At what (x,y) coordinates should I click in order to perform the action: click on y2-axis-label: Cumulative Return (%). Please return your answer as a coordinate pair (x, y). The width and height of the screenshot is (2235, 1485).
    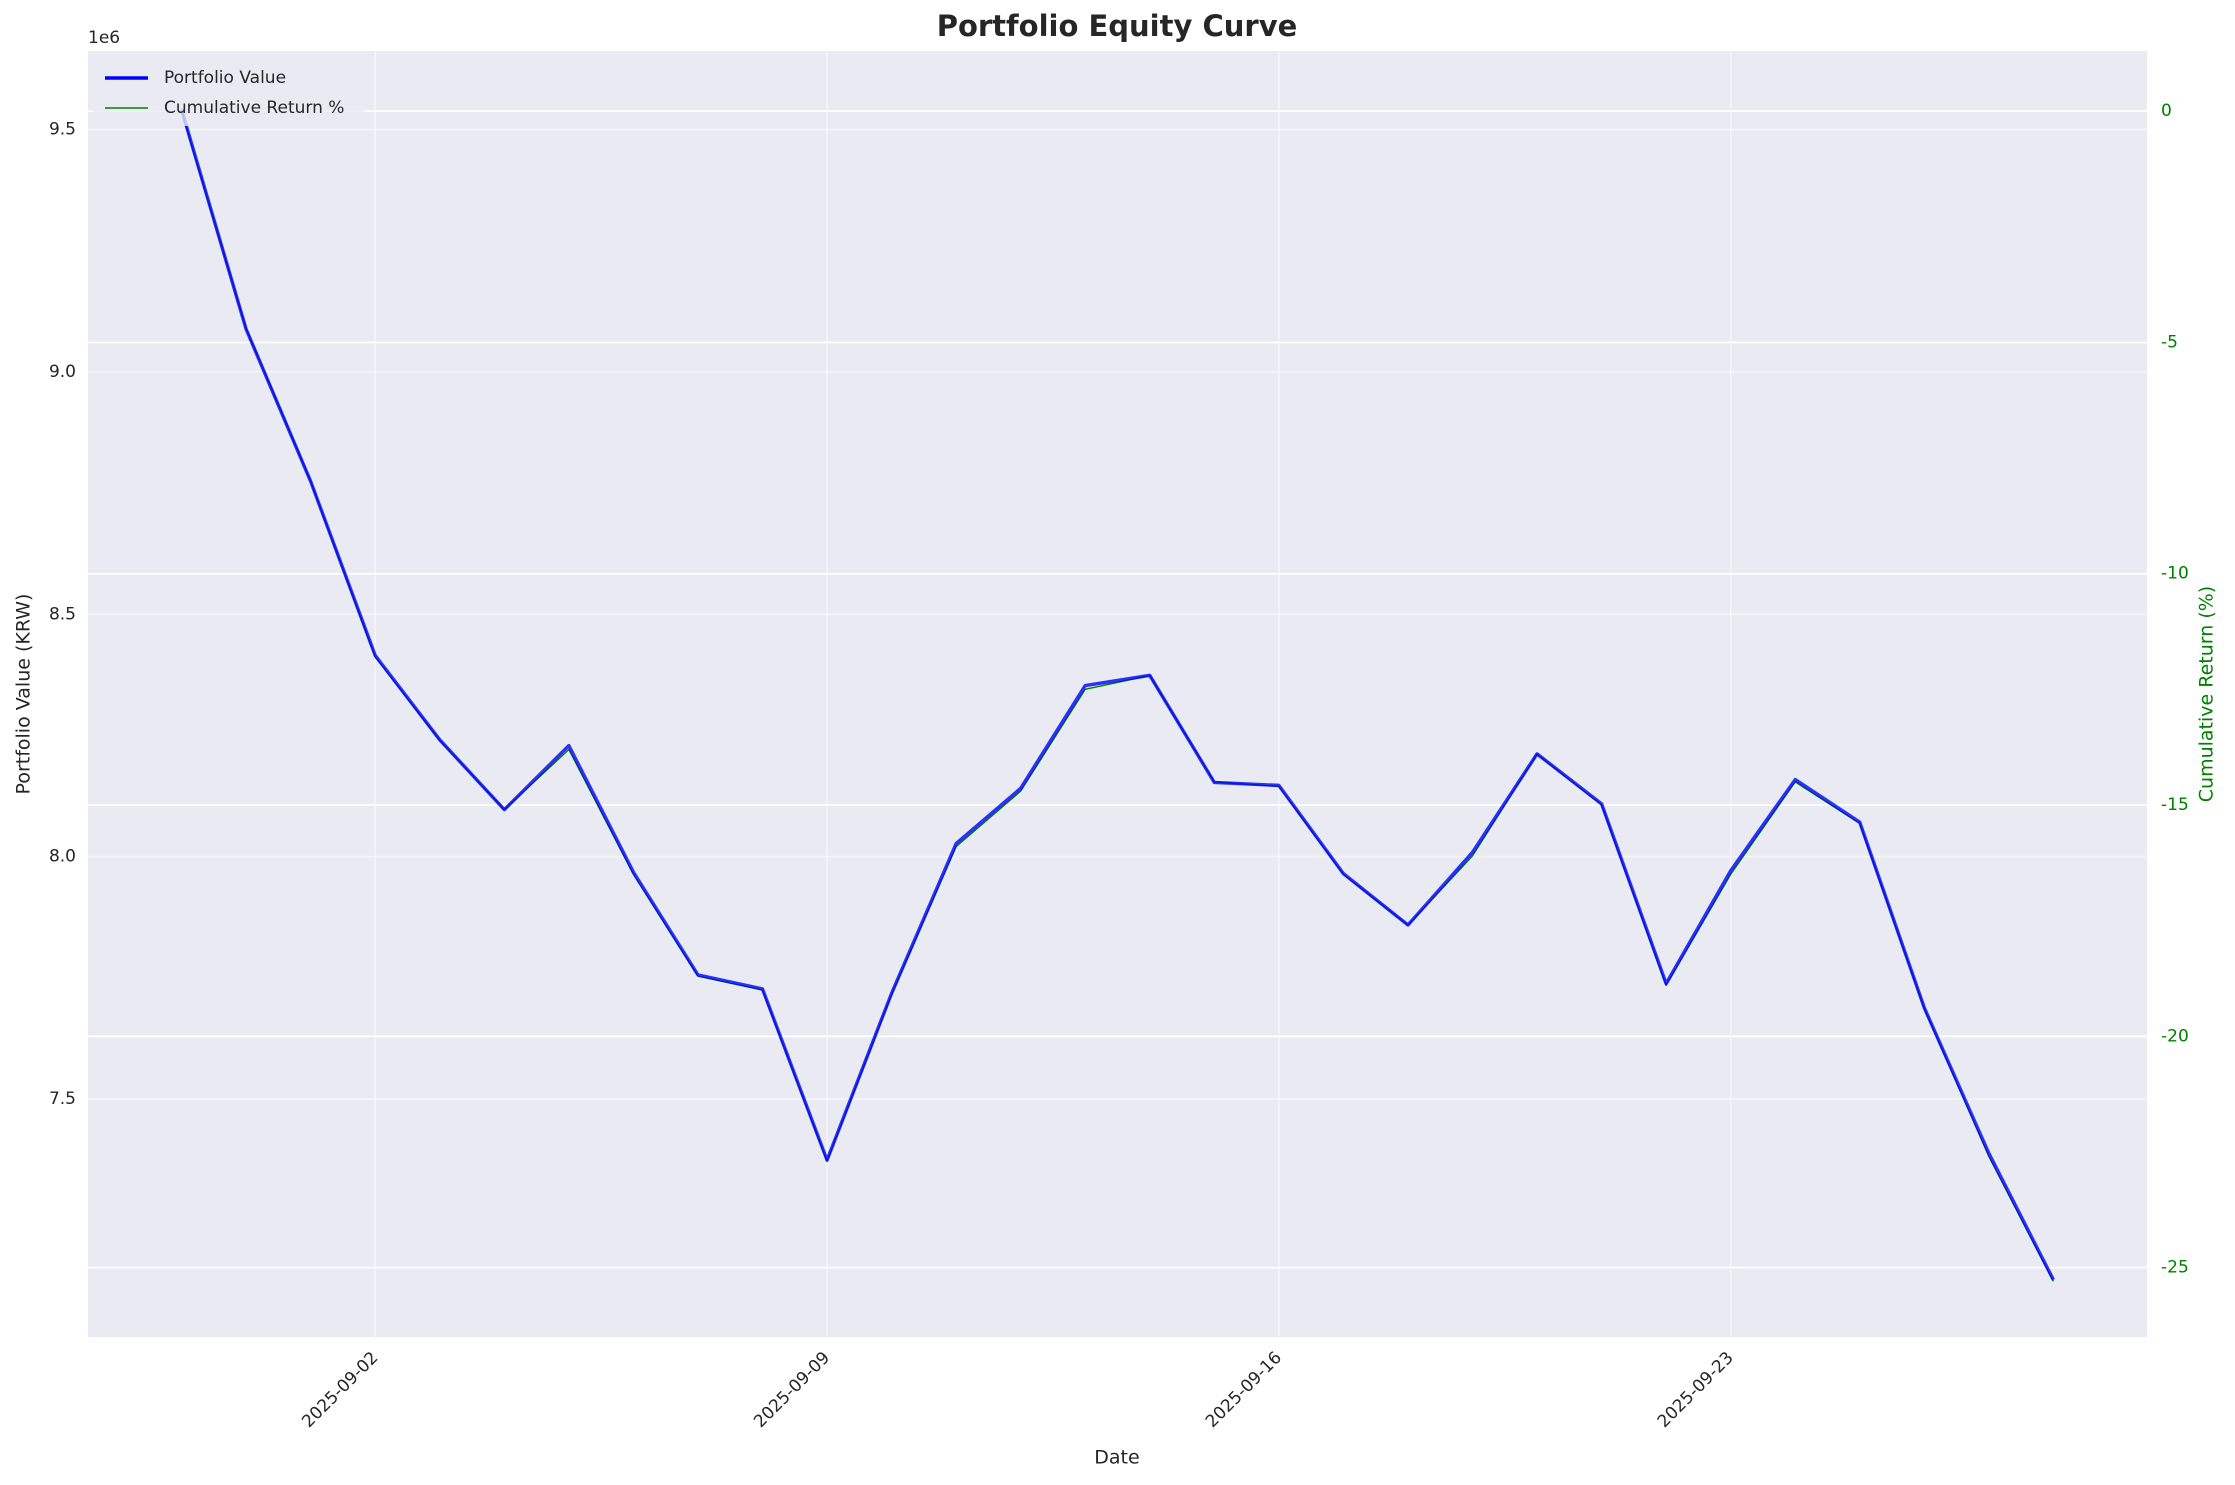
    Looking at the image, I should click on (2207, 694).